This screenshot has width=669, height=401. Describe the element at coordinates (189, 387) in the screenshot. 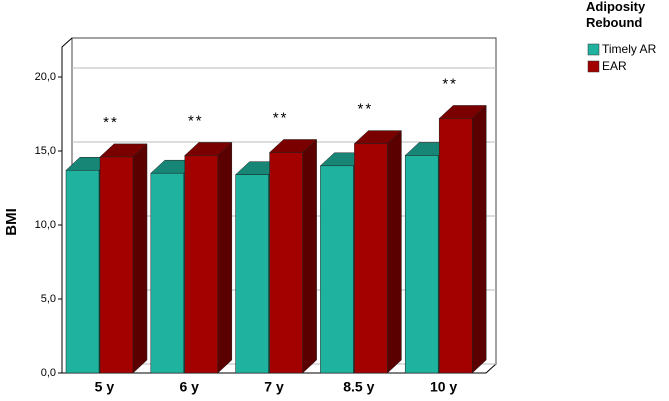

I see `x-tick-label: 6 y` at that location.